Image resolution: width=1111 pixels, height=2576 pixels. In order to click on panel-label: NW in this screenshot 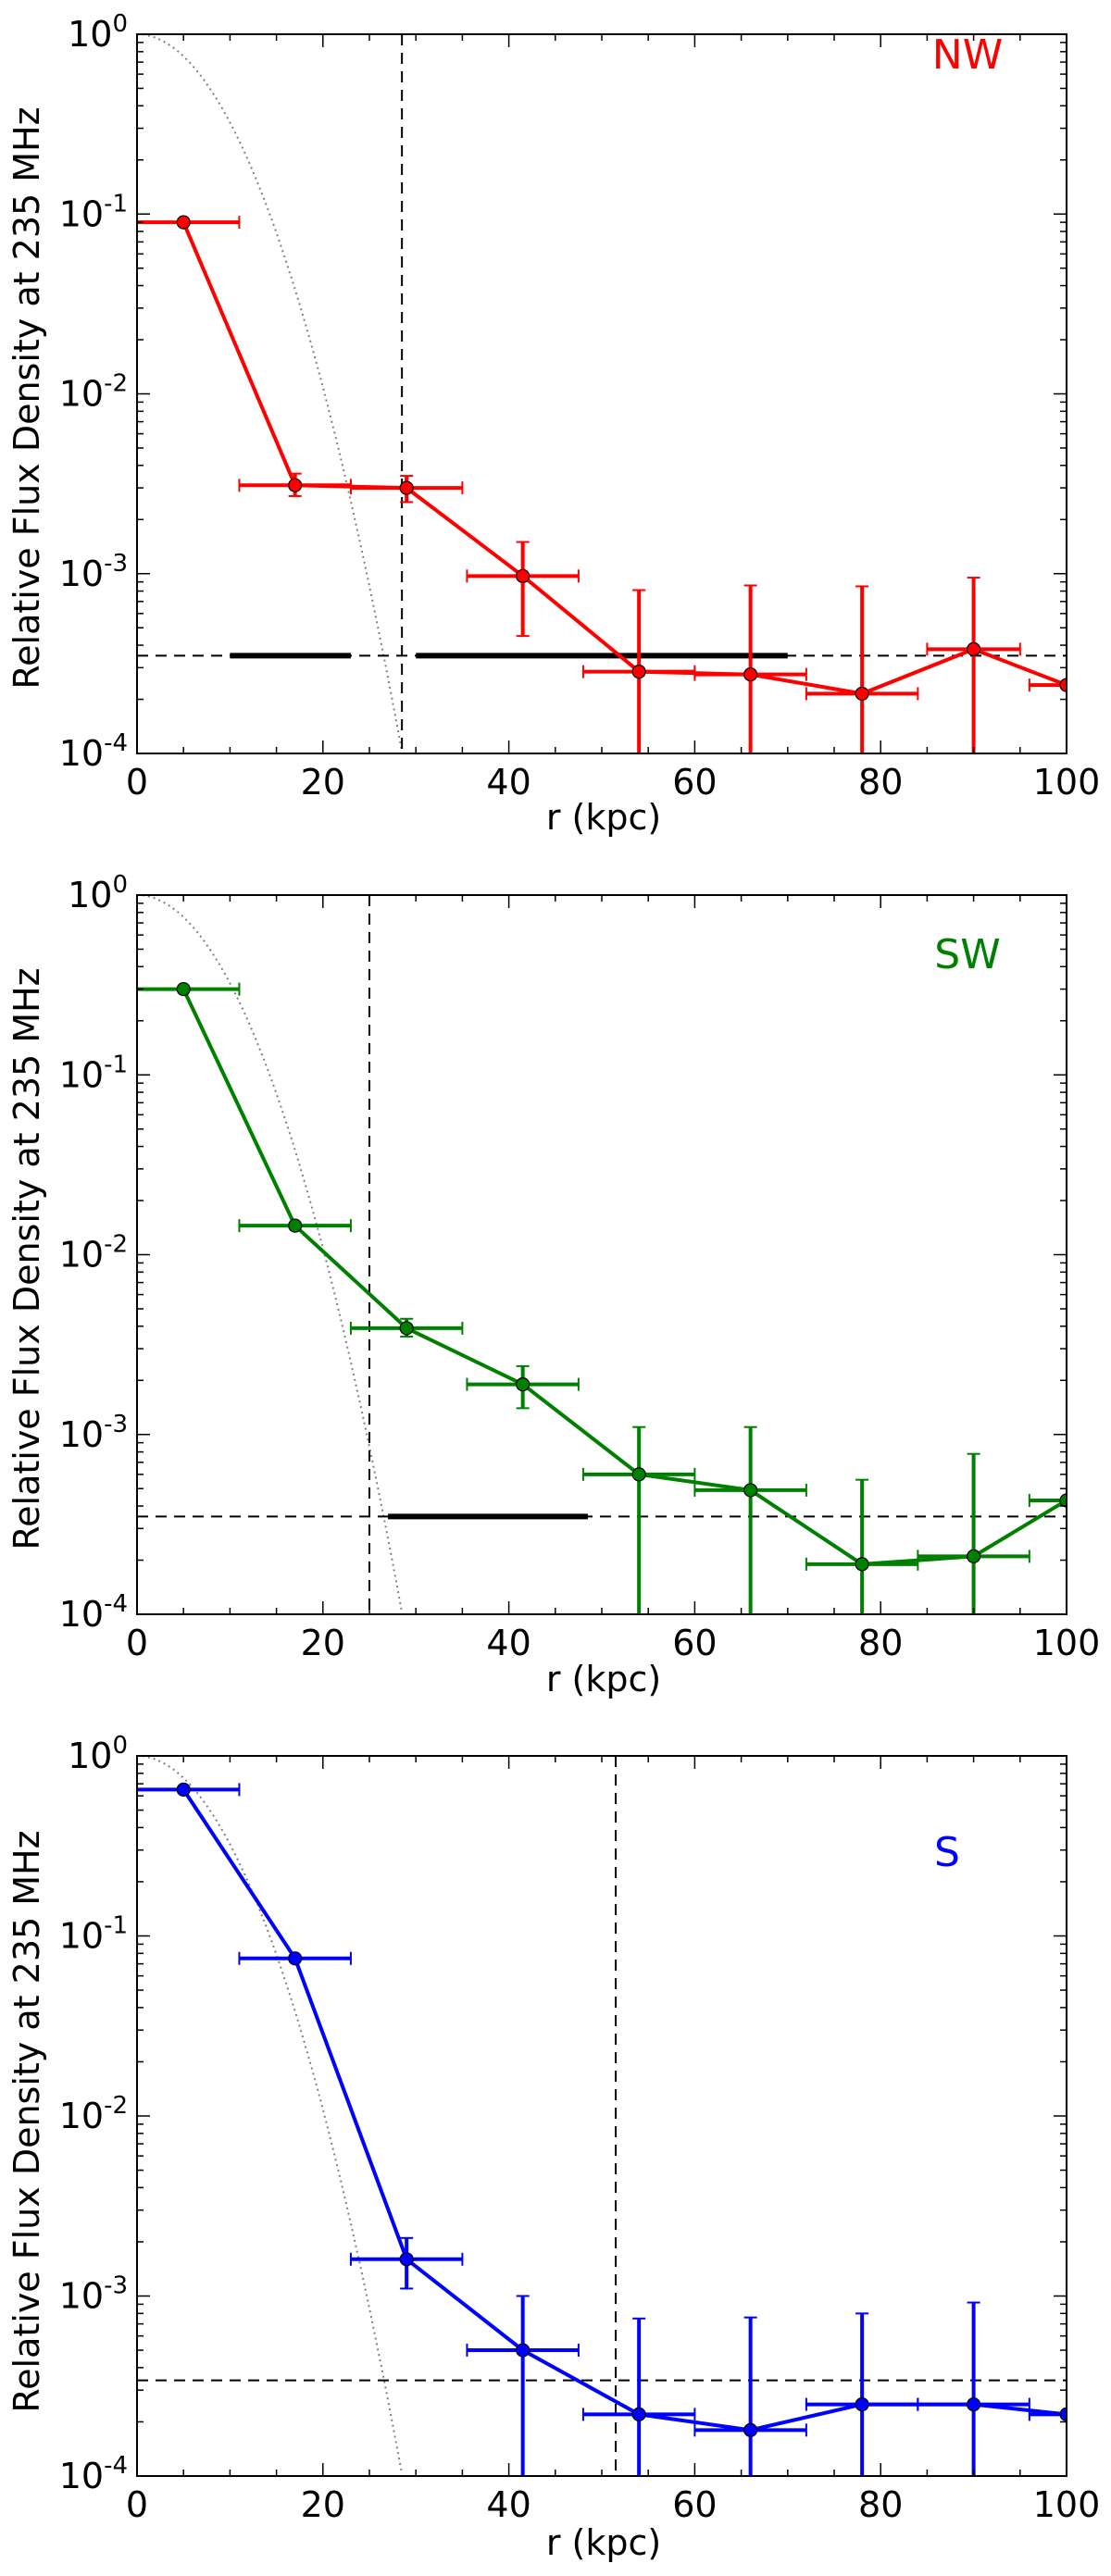, I will do `click(967, 55)`.